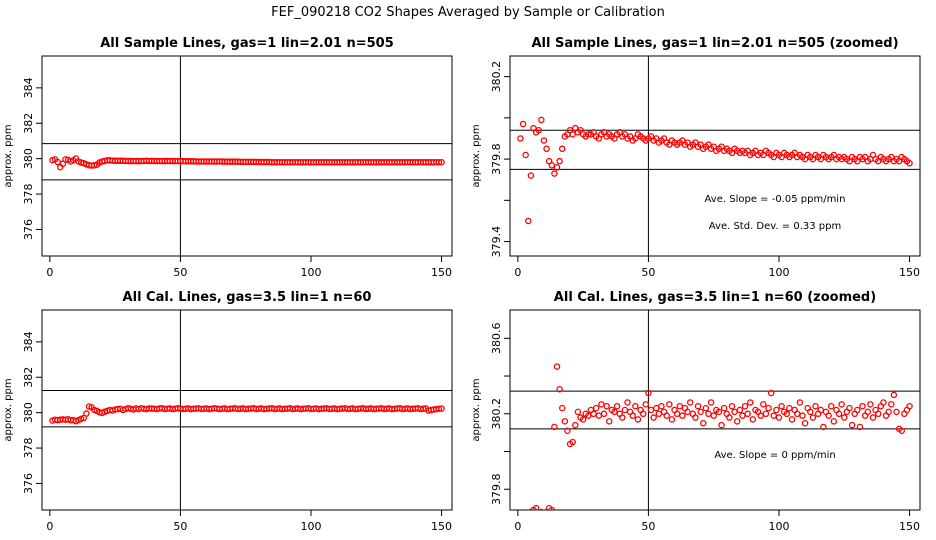 This screenshot has width=936, height=540. I want to click on y-tick-label: 379.4, so click(496, 242).